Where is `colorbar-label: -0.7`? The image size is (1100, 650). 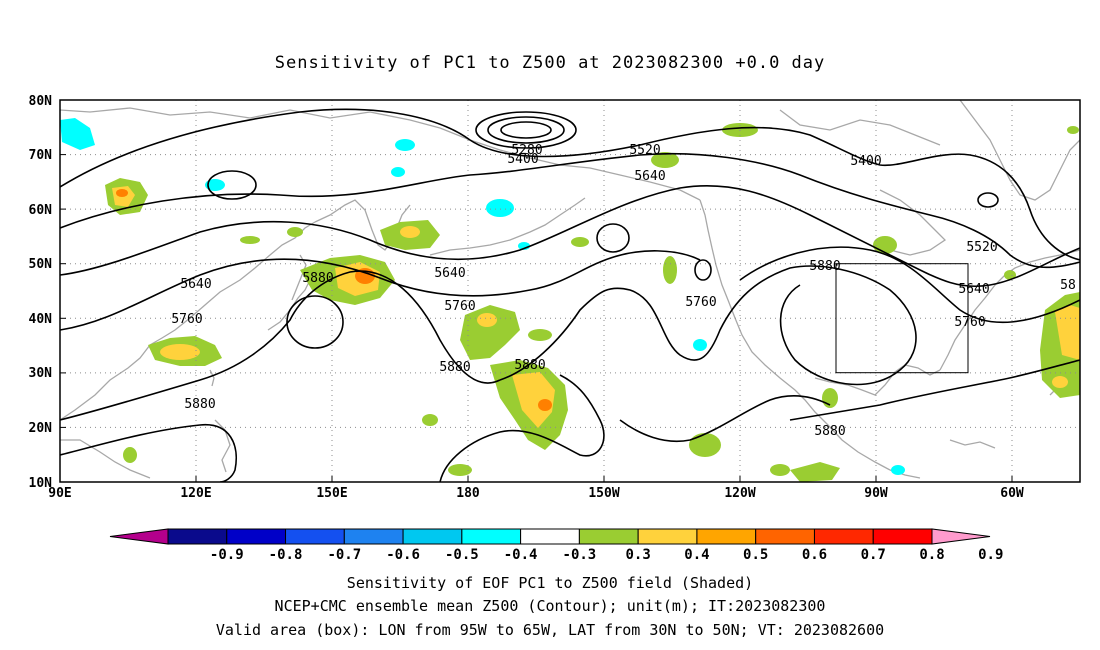 colorbar-label: -0.7 is located at coordinates (344, 555).